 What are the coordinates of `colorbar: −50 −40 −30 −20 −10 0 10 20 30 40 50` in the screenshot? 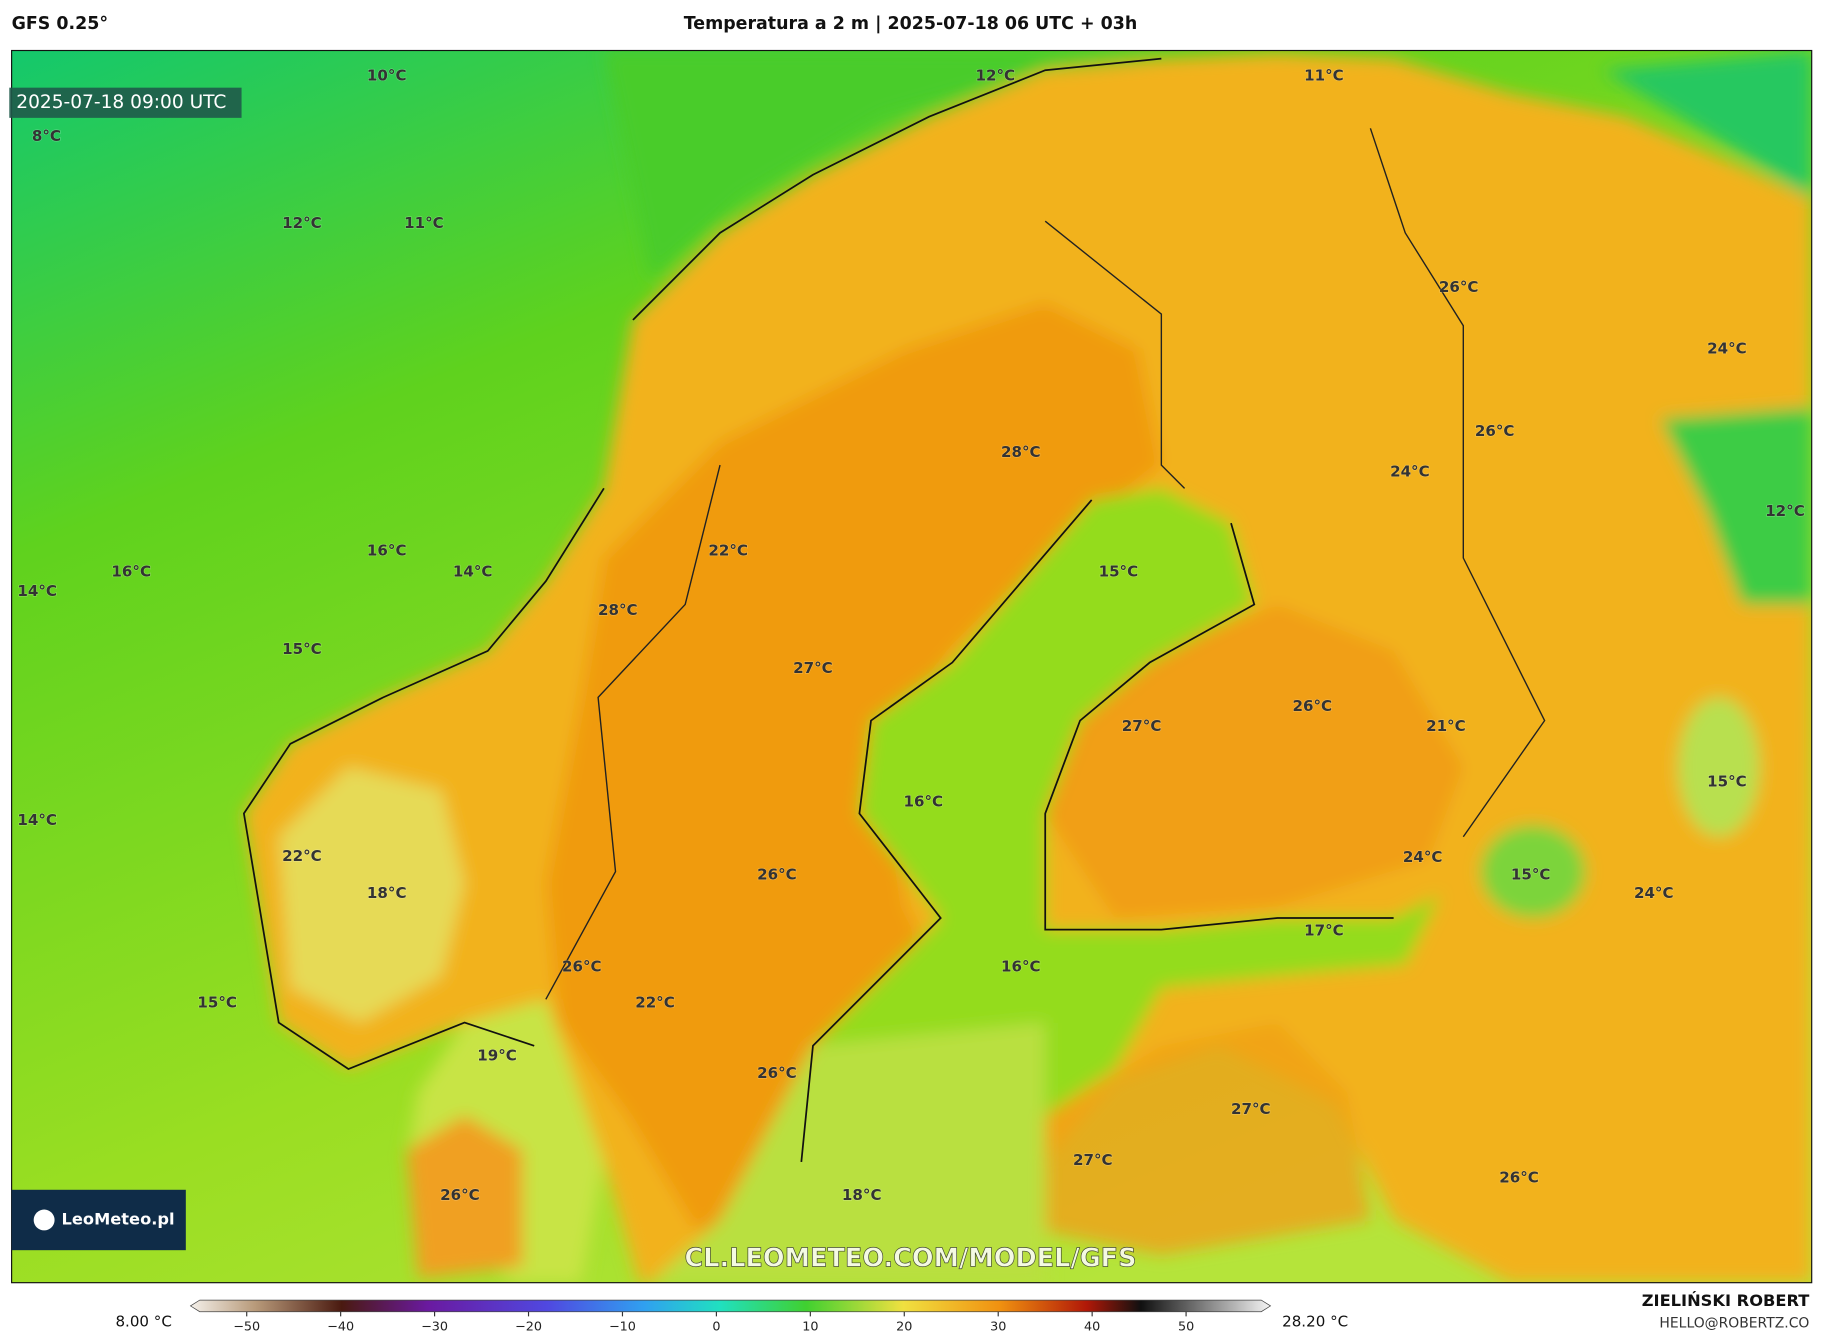 It's located at (730, 1316).